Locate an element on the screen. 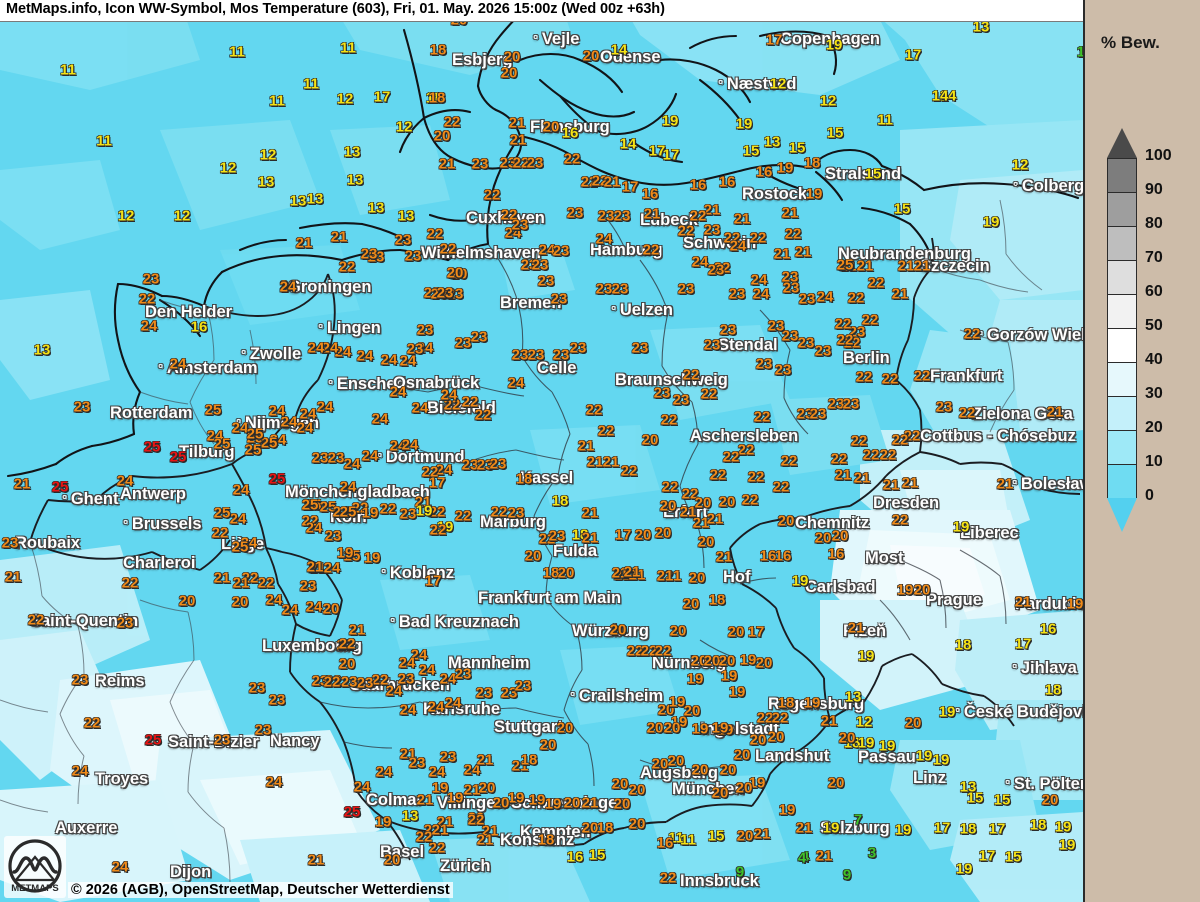  city-label-text: Mannheim is located at coordinates (489, 662).